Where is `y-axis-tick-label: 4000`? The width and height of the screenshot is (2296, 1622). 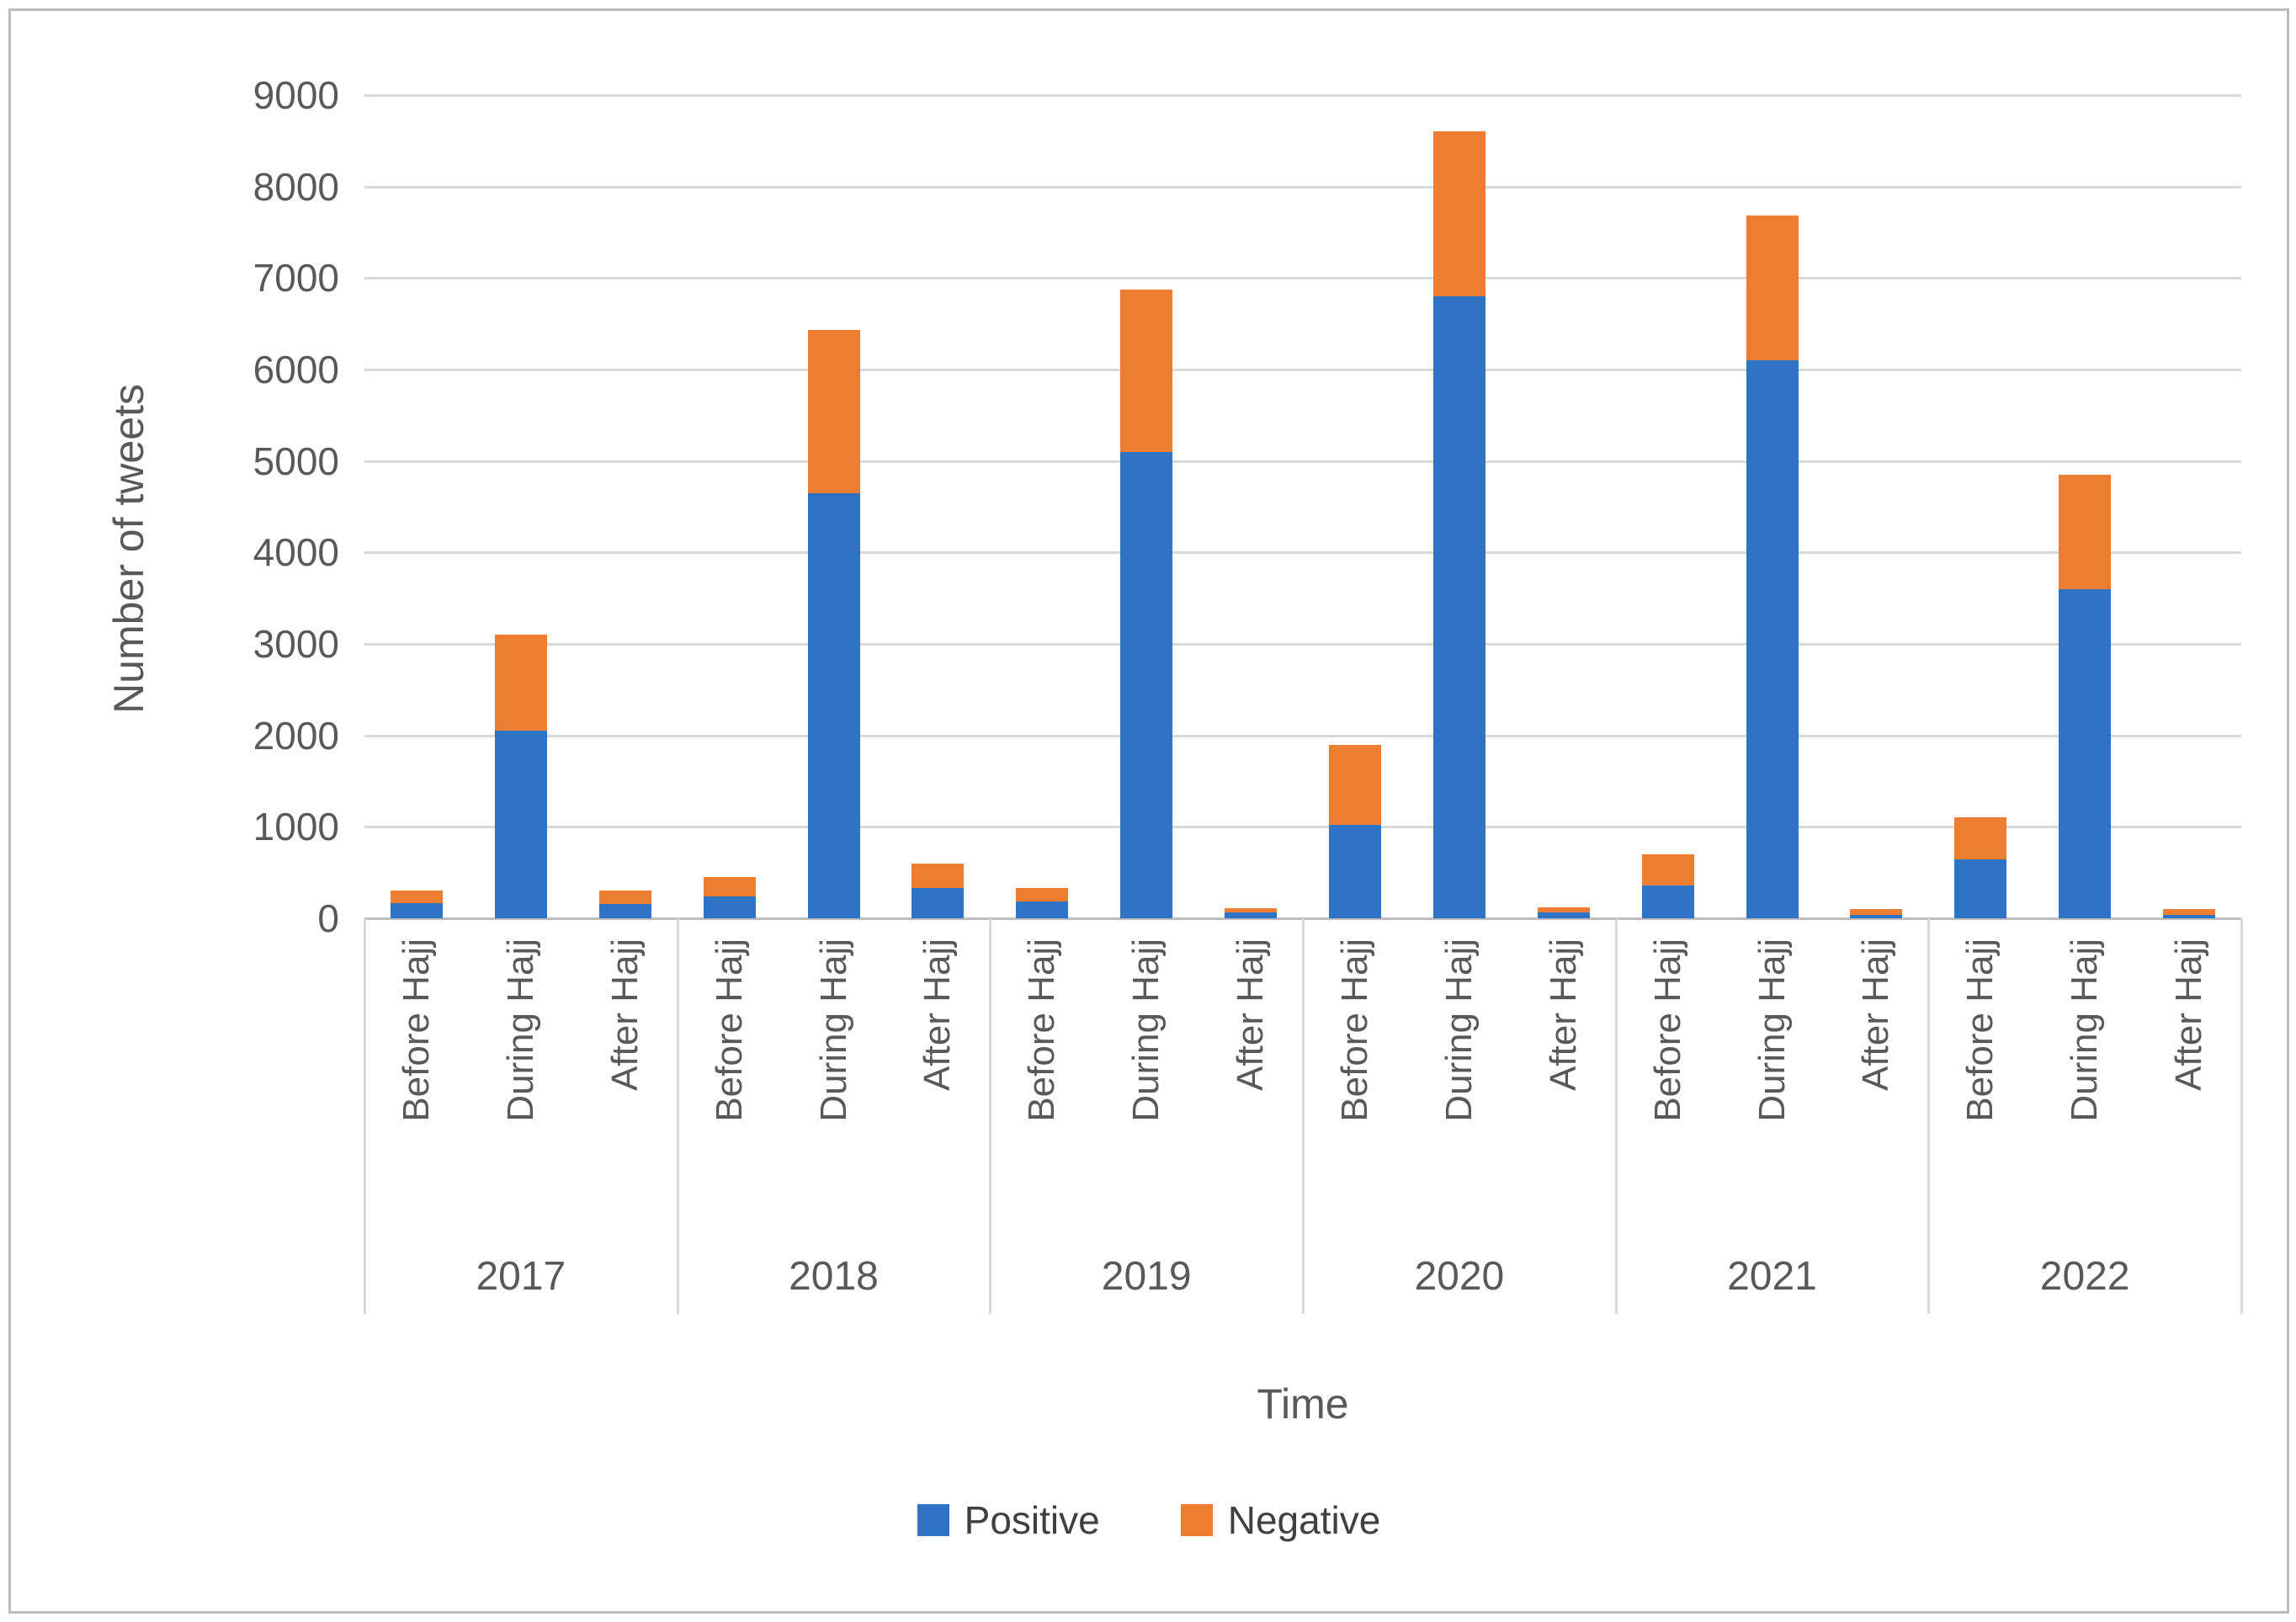
y-axis-tick-label: 4000 is located at coordinates (295, 552).